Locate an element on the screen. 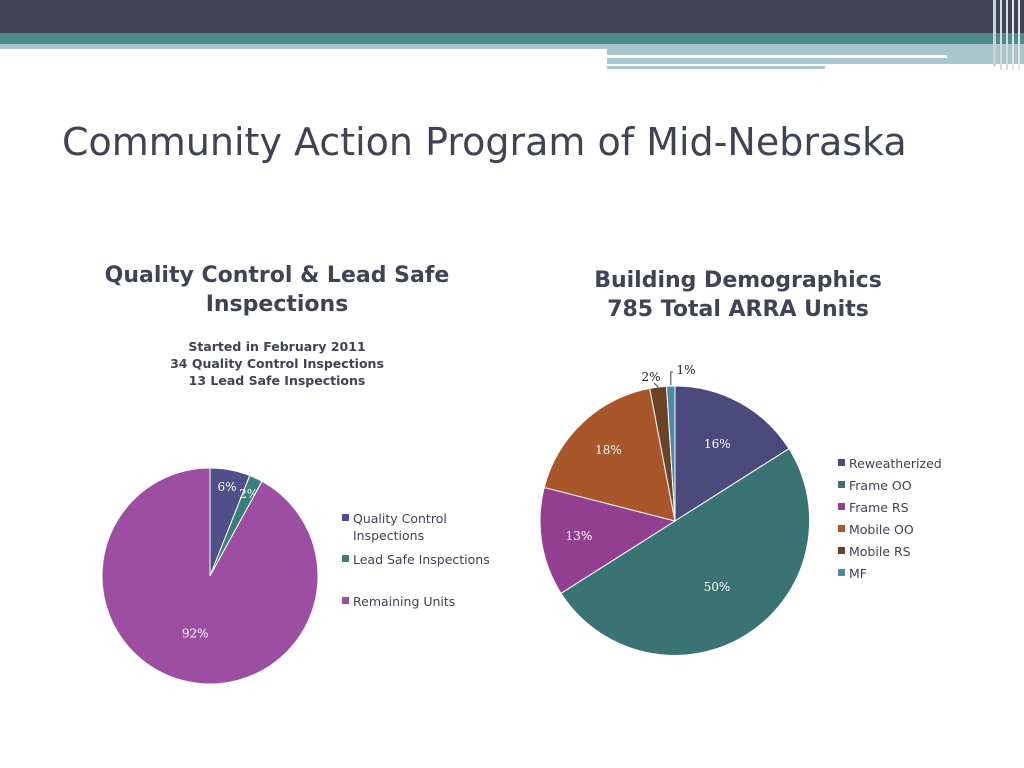 Image resolution: width=1024 pixels, height=768 pixels. header-light-step is located at coordinates (815, 54).